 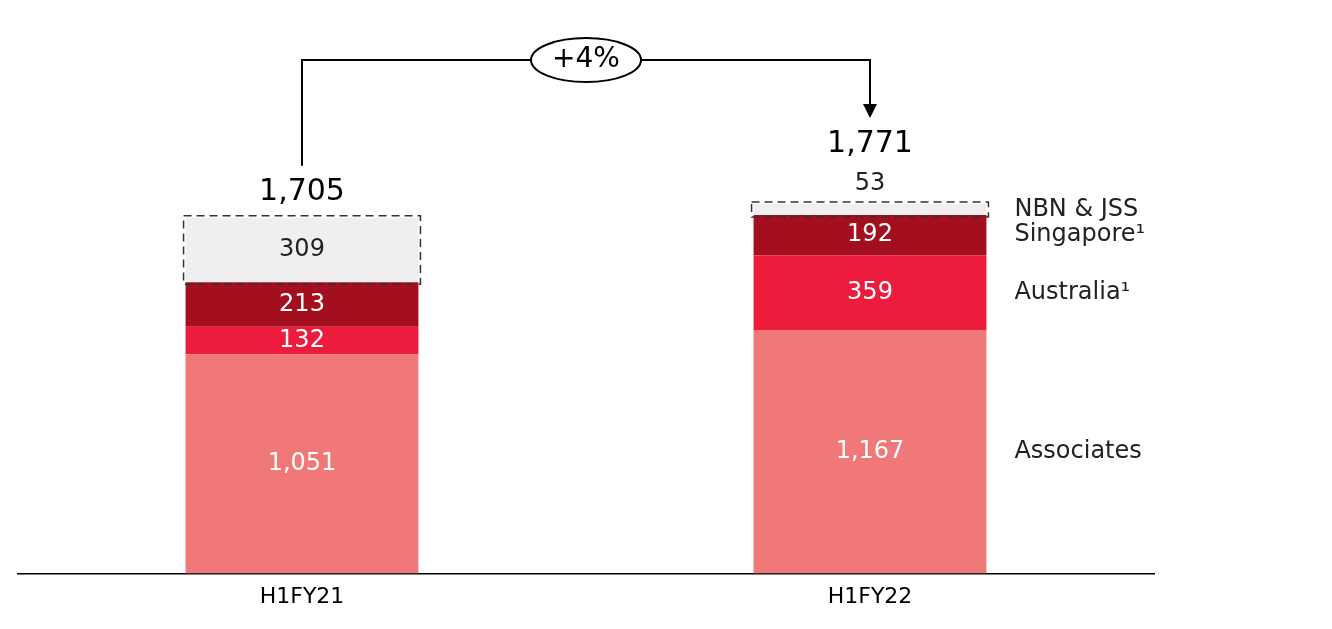 I want to click on data-label: 132, so click(x=302, y=338).